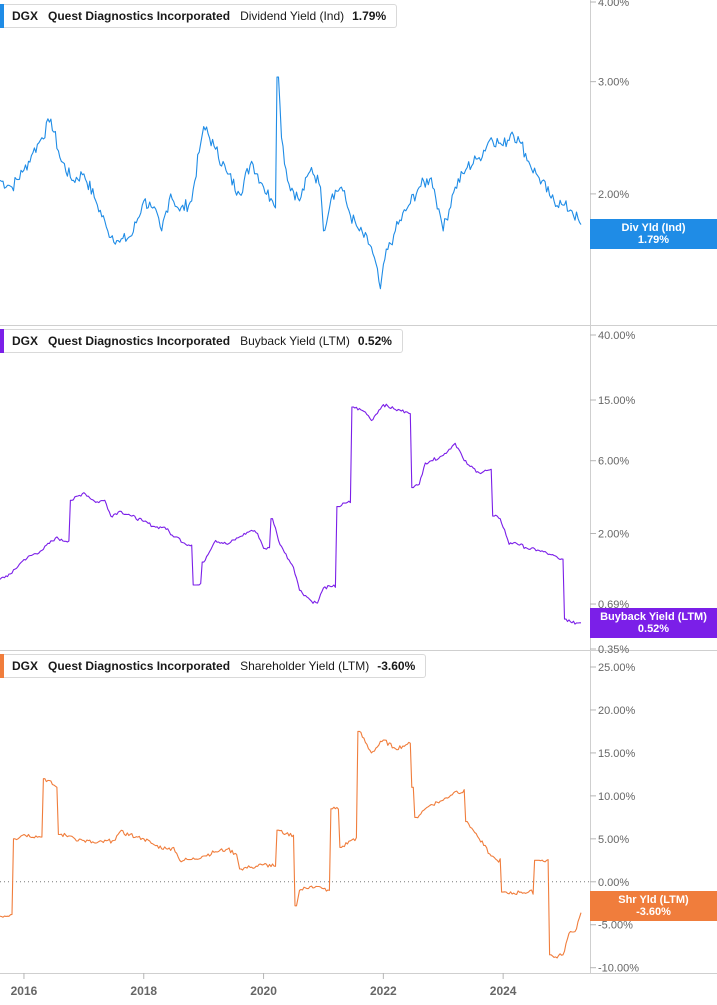  Describe the element at coordinates (653, 228) in the screenshot. I see `flag-label: Div Yld (Ind)` at that location.